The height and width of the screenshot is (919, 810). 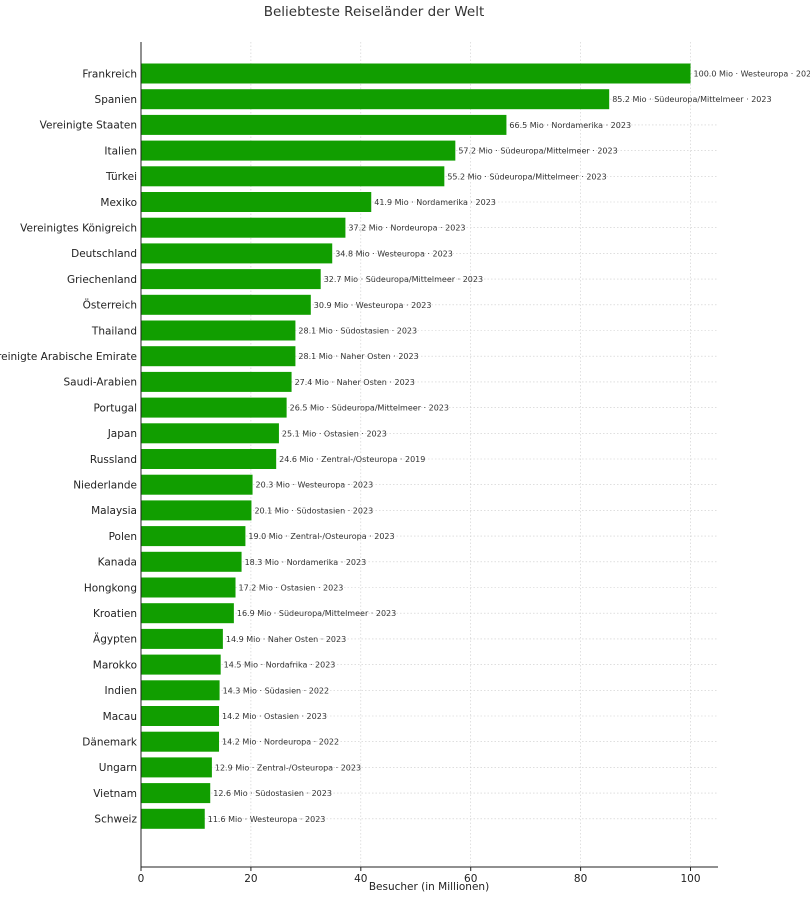 I want to click on data-label-6: 37.2 Mio · Nordeuropa · 2023, so click(x=406, y=228).